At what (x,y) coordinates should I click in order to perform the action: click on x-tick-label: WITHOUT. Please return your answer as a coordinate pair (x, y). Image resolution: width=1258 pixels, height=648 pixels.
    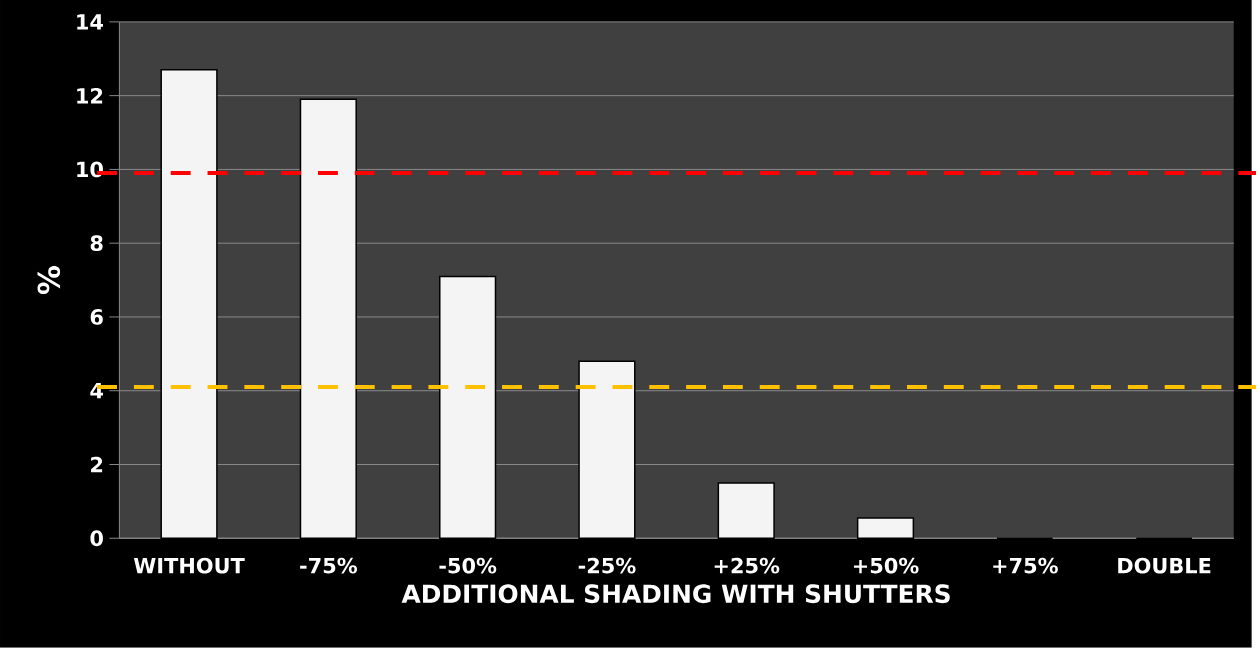
    Looking at the image, I should click on (189, 565).